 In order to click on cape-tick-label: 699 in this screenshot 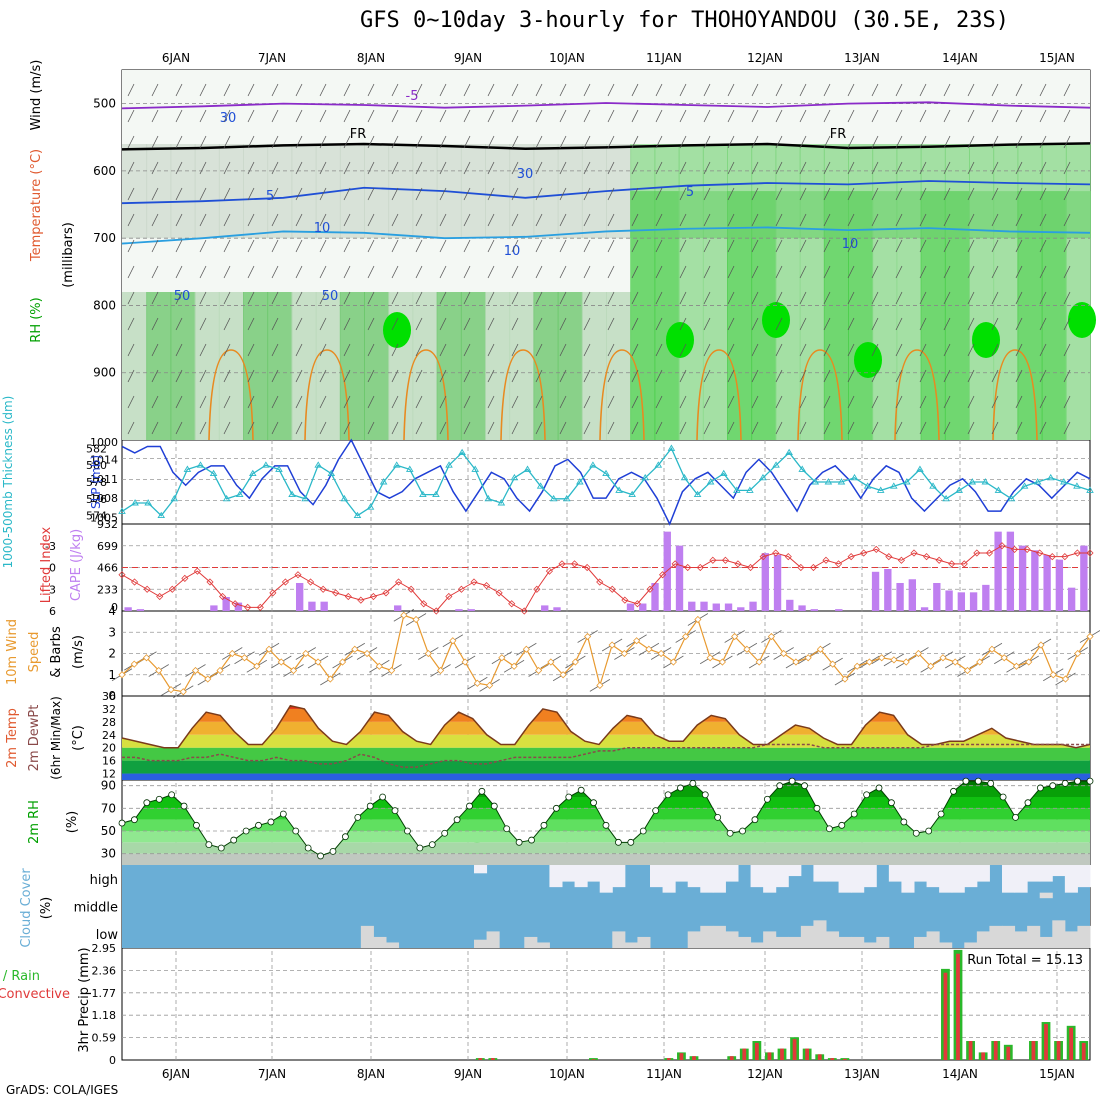, I will do `click(107, 546)`.